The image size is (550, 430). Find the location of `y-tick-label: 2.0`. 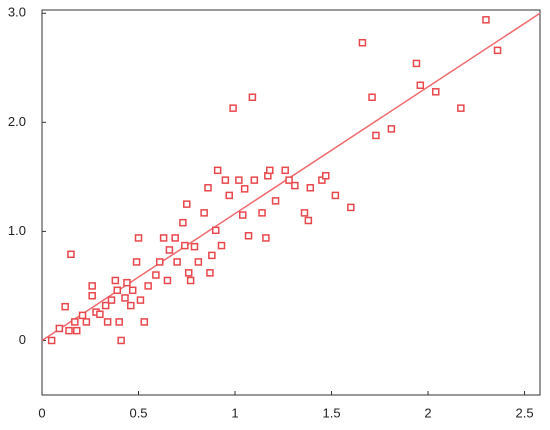

y-tick-label: 2.0 is located at coordinates (17, 121).